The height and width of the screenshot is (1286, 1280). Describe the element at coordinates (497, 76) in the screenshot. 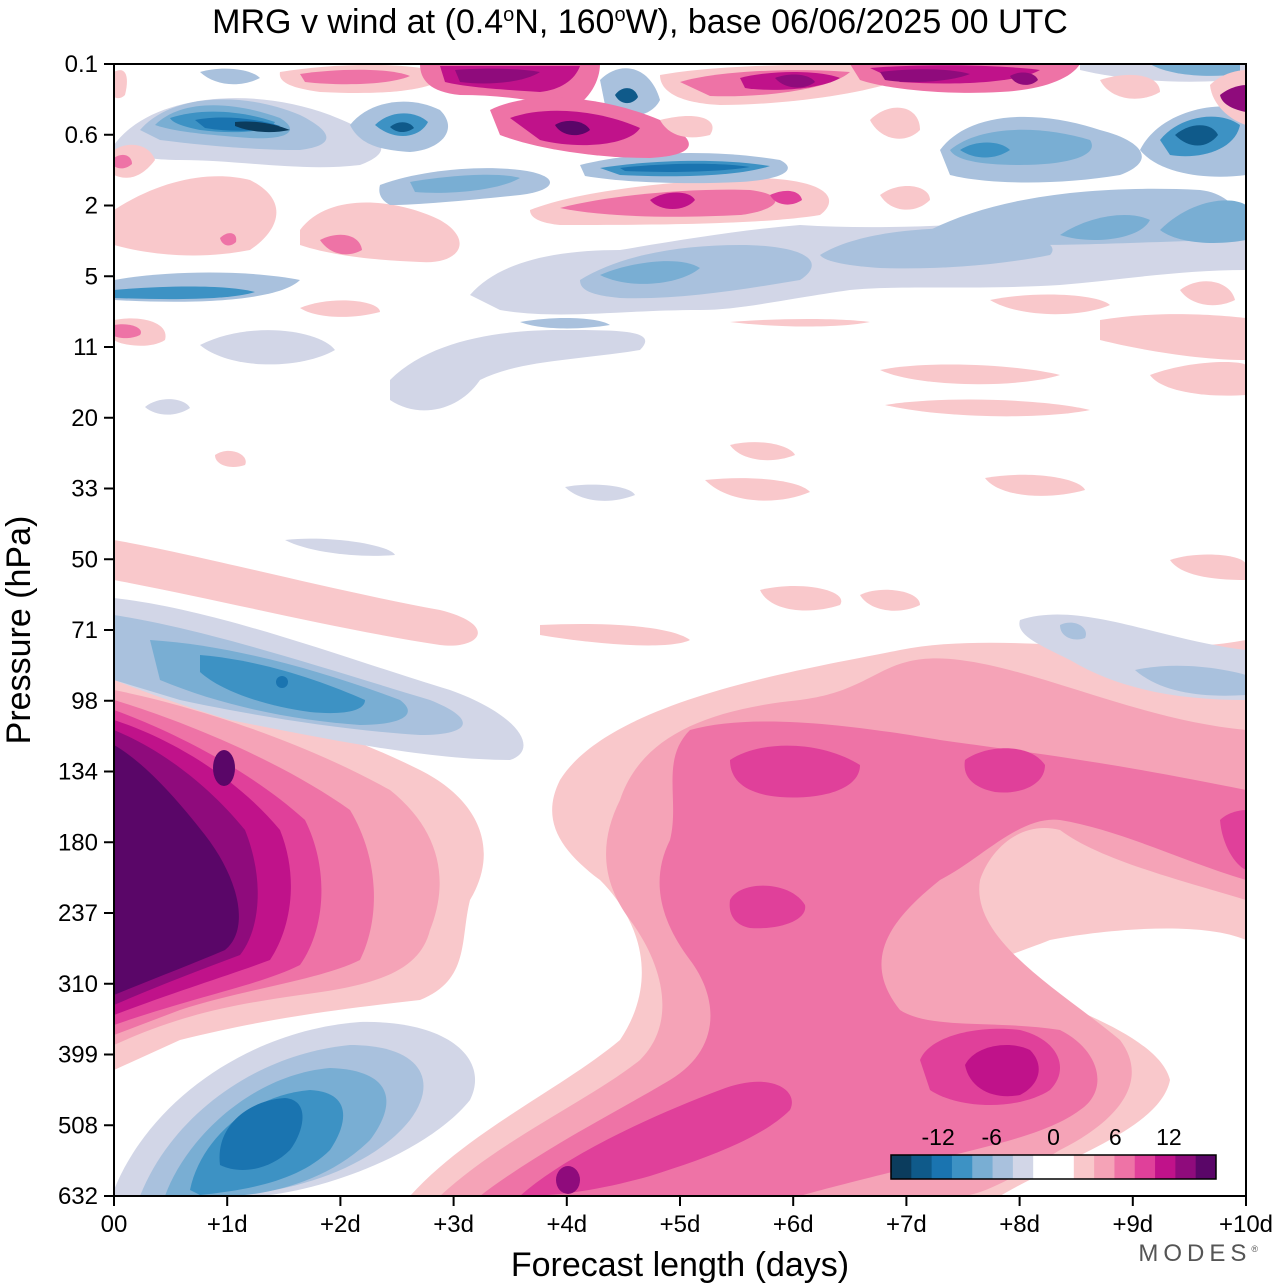

I see `contour-pos-top-e` at that location.